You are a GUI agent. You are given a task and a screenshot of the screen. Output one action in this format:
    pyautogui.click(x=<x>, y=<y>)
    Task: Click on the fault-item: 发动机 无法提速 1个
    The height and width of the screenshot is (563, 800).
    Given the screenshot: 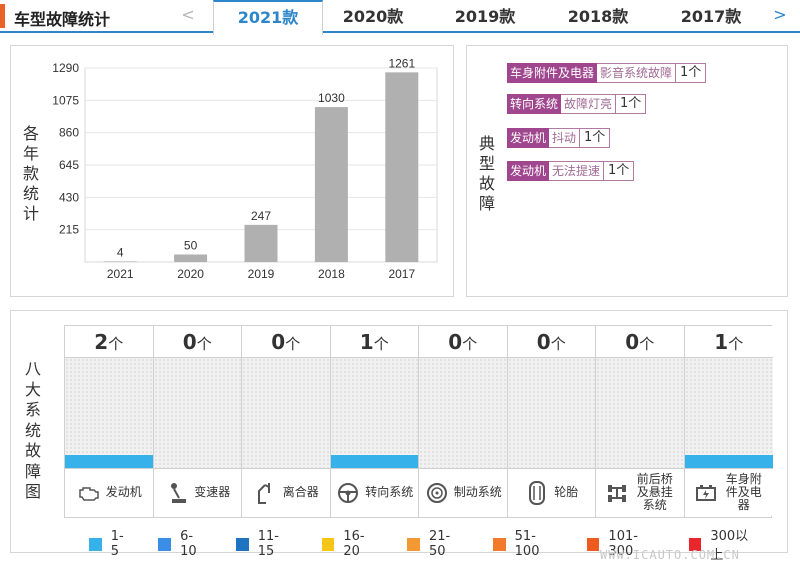 What is the action you would take?
    pyautogui.click(x=571, y=171)
    